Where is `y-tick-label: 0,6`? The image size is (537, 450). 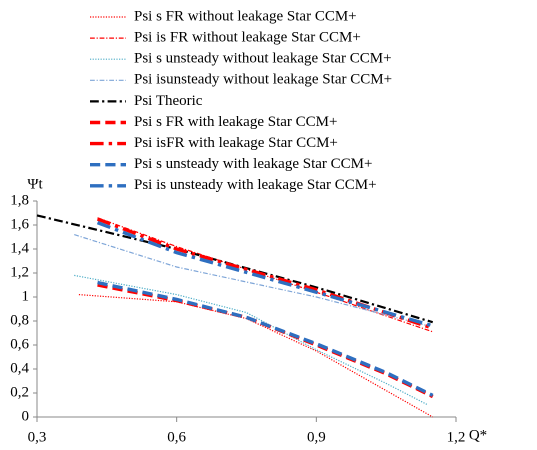
y-tick-label: 0,6 is located at coordinates (19, 344).